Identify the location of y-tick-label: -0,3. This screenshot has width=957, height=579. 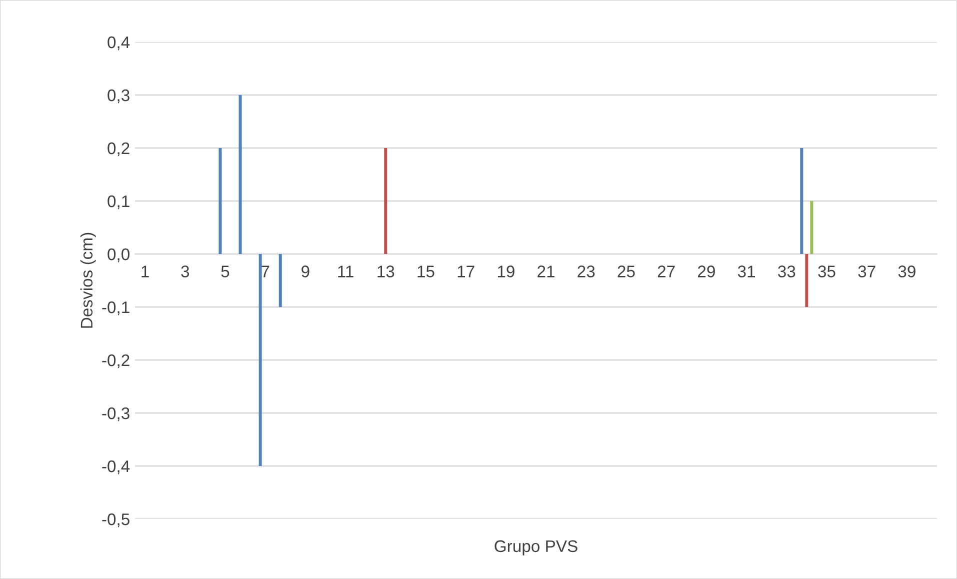
(116, 414).